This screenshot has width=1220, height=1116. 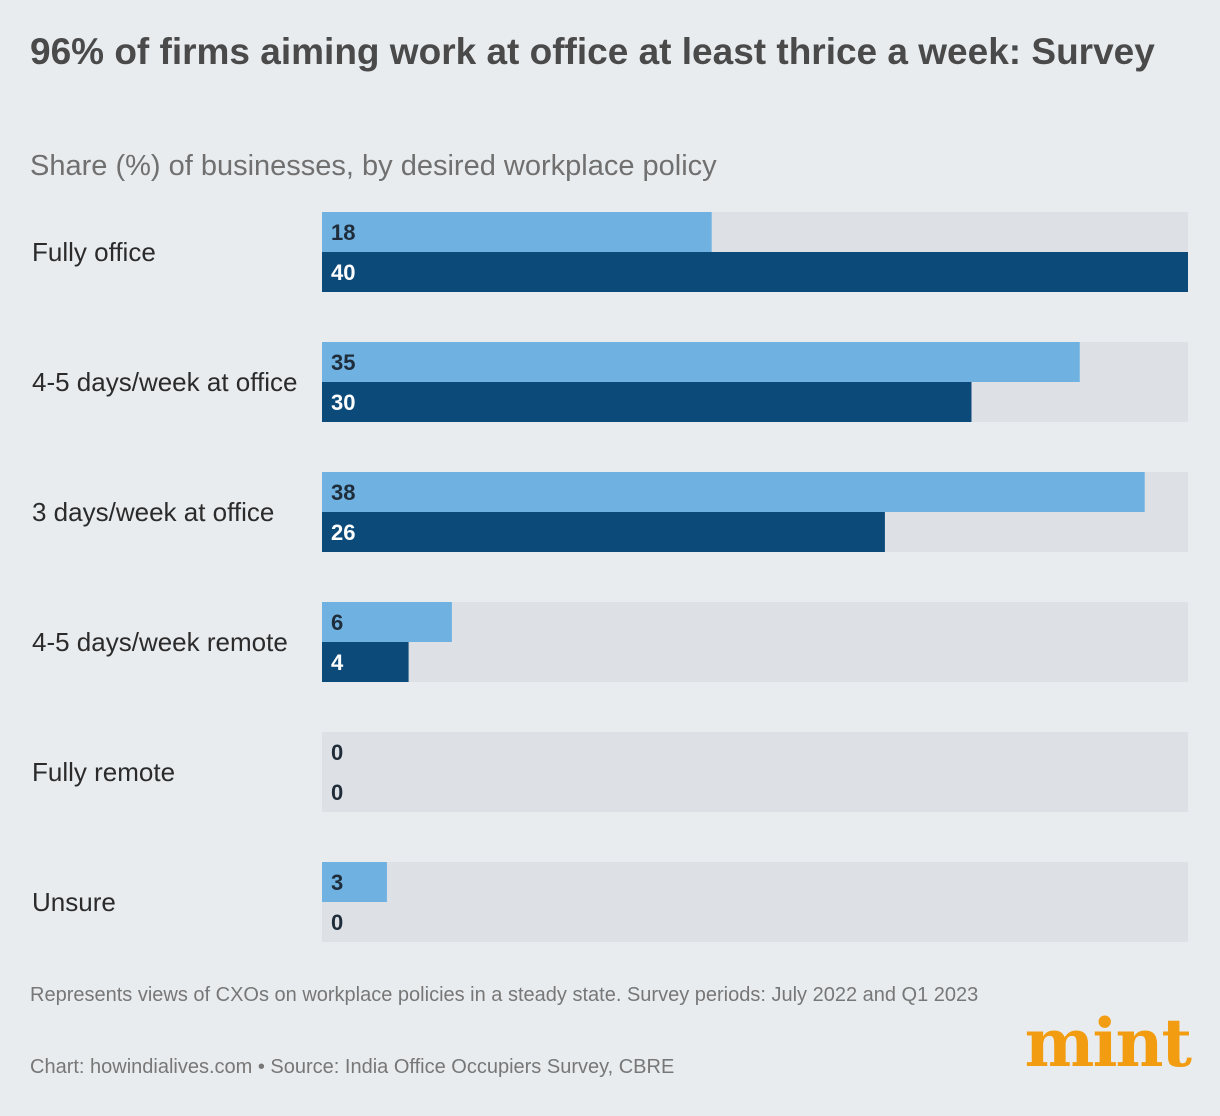 What do you see at coordinates (755, 902) in the screenshot?
I see `bar-track-unsure` at bounding box center [755, 902].